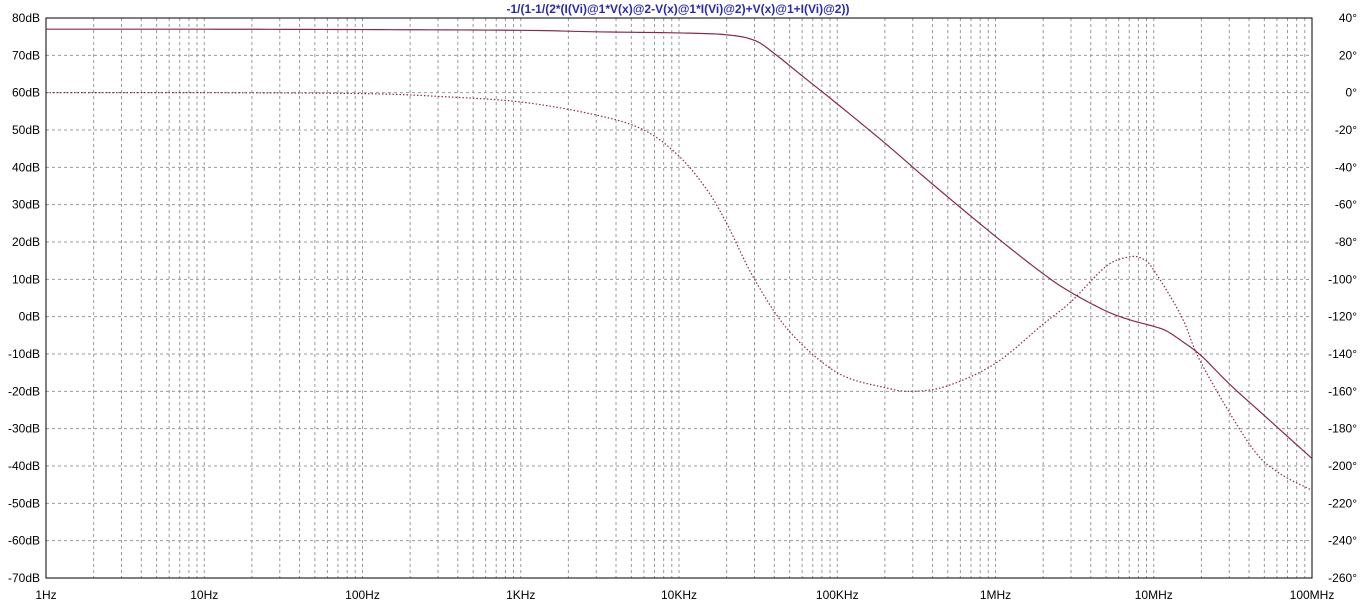 The image size is (1362, 605). I want to click on right-tick-label: -260°, so click(1342, 578).